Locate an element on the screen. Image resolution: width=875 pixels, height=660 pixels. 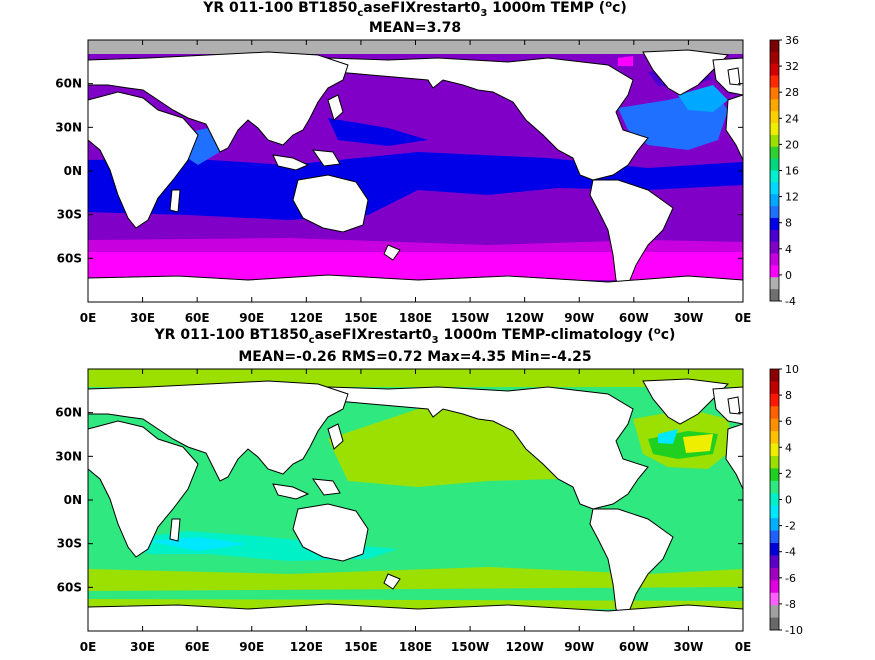
top-colorbar-label: 28 is located at coordinates (792, 92).